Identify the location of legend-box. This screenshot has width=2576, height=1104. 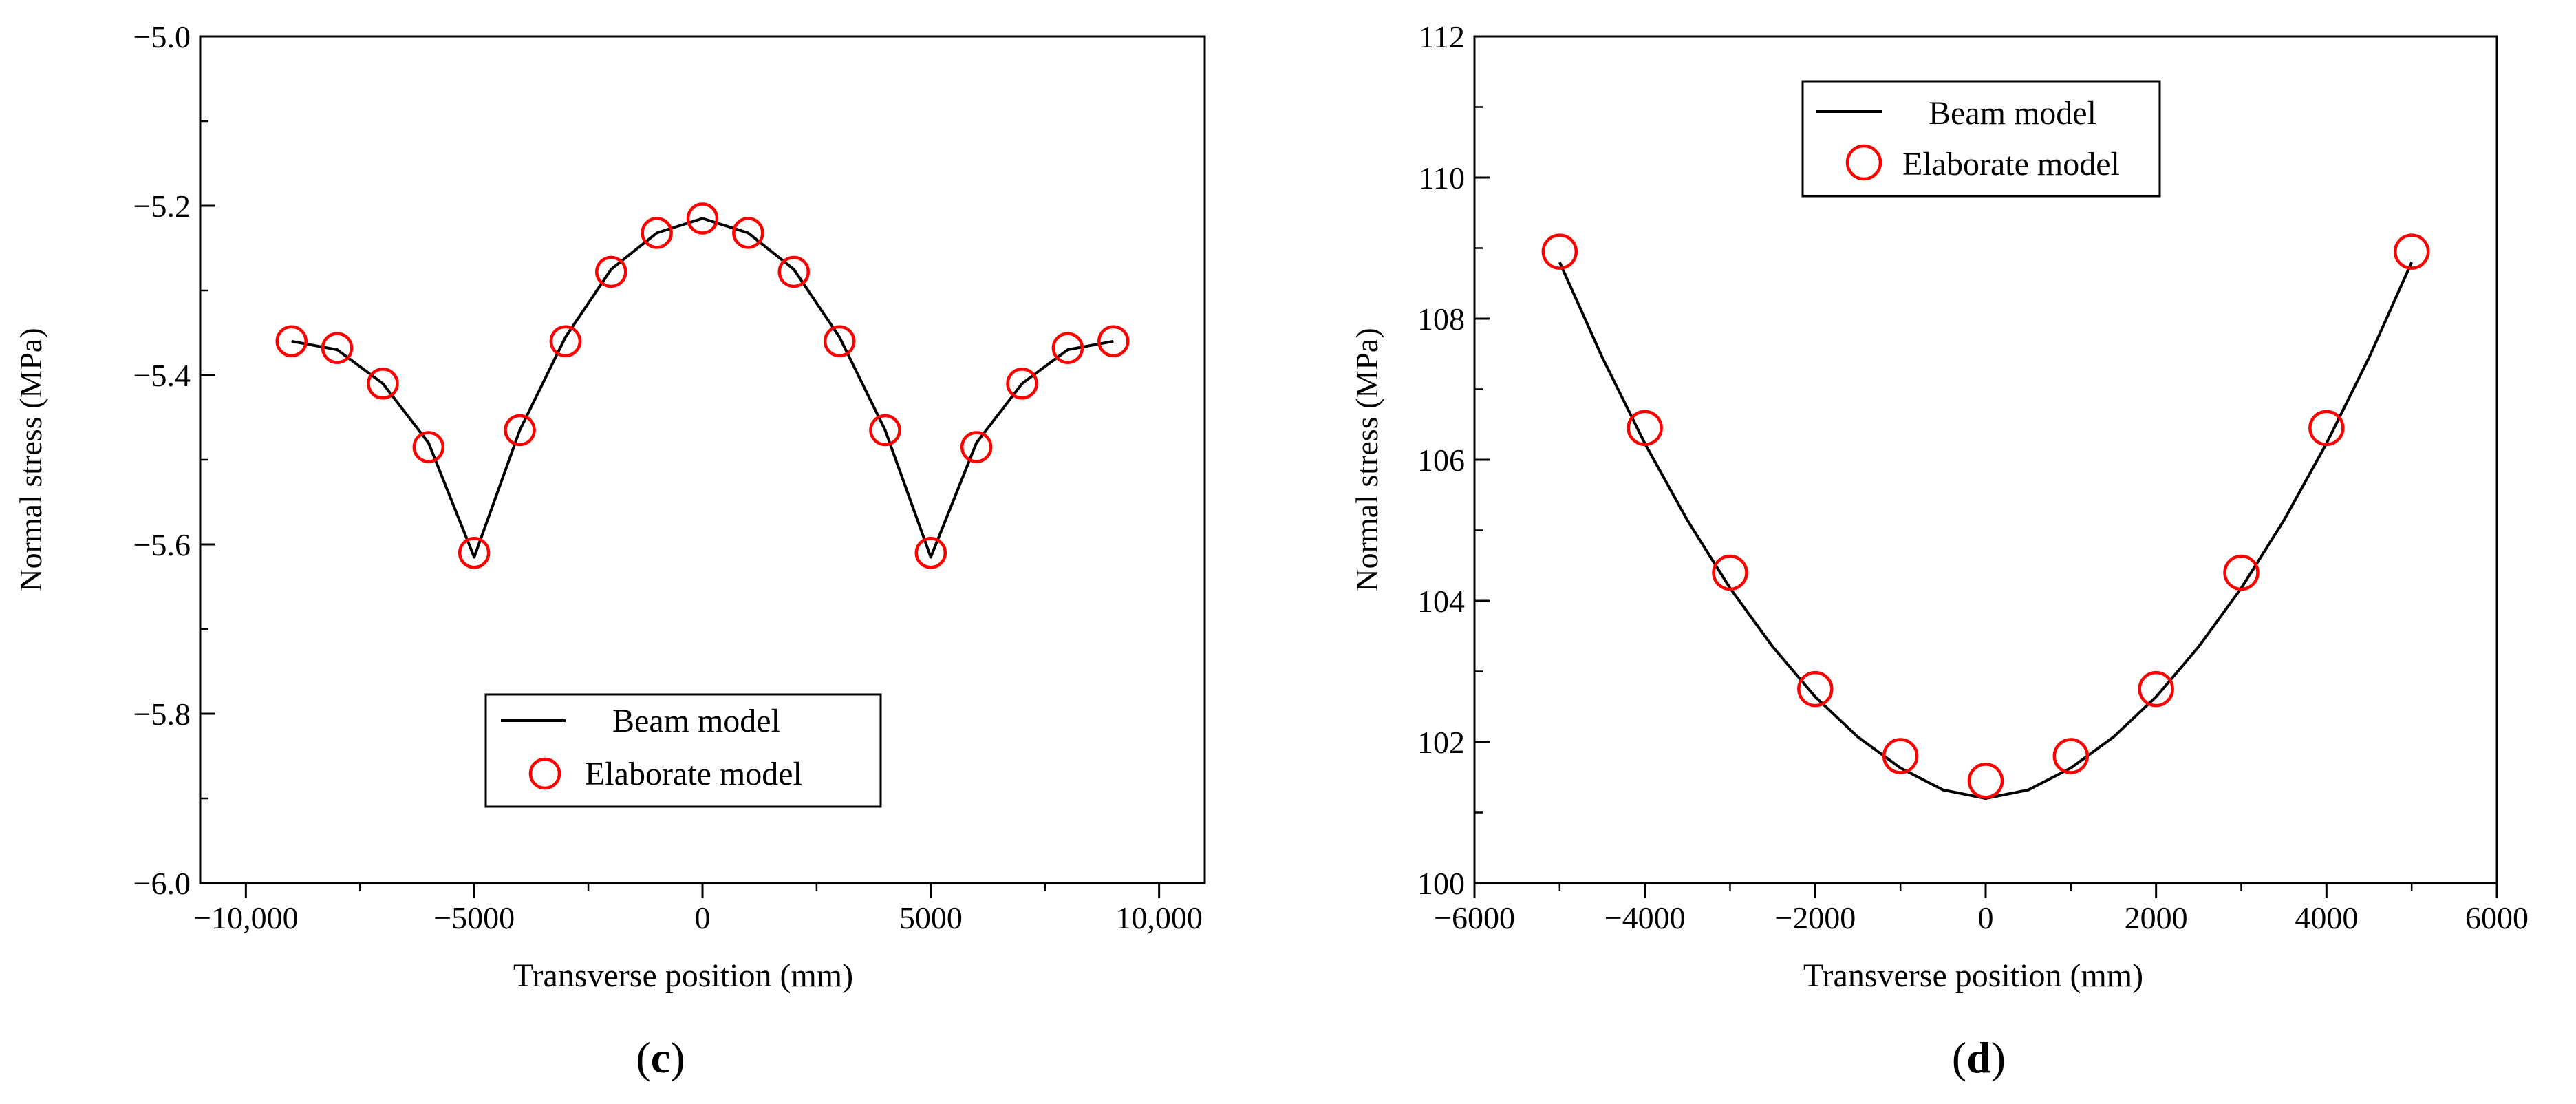
(1981, 139).